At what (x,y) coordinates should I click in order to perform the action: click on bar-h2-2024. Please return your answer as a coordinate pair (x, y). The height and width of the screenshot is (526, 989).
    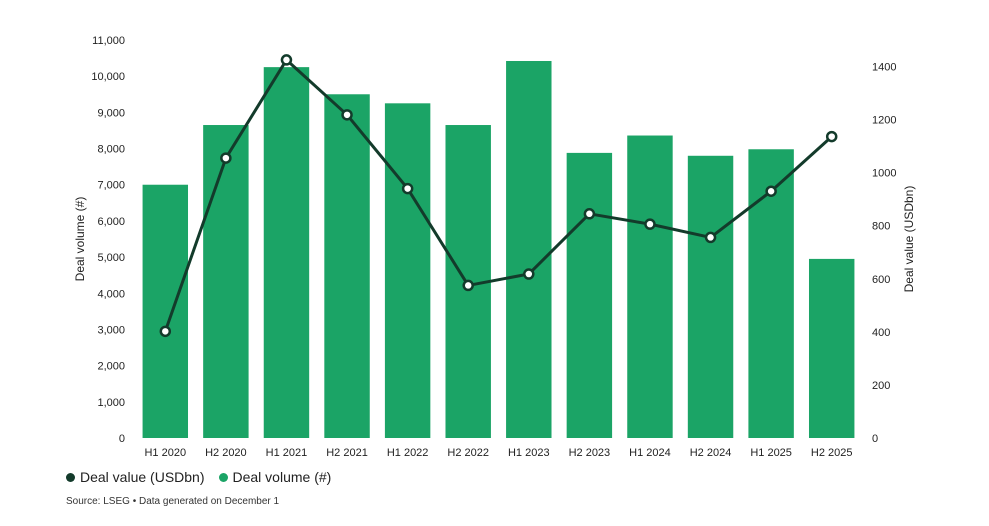
    Looking at the image, I should click on (710, 297).